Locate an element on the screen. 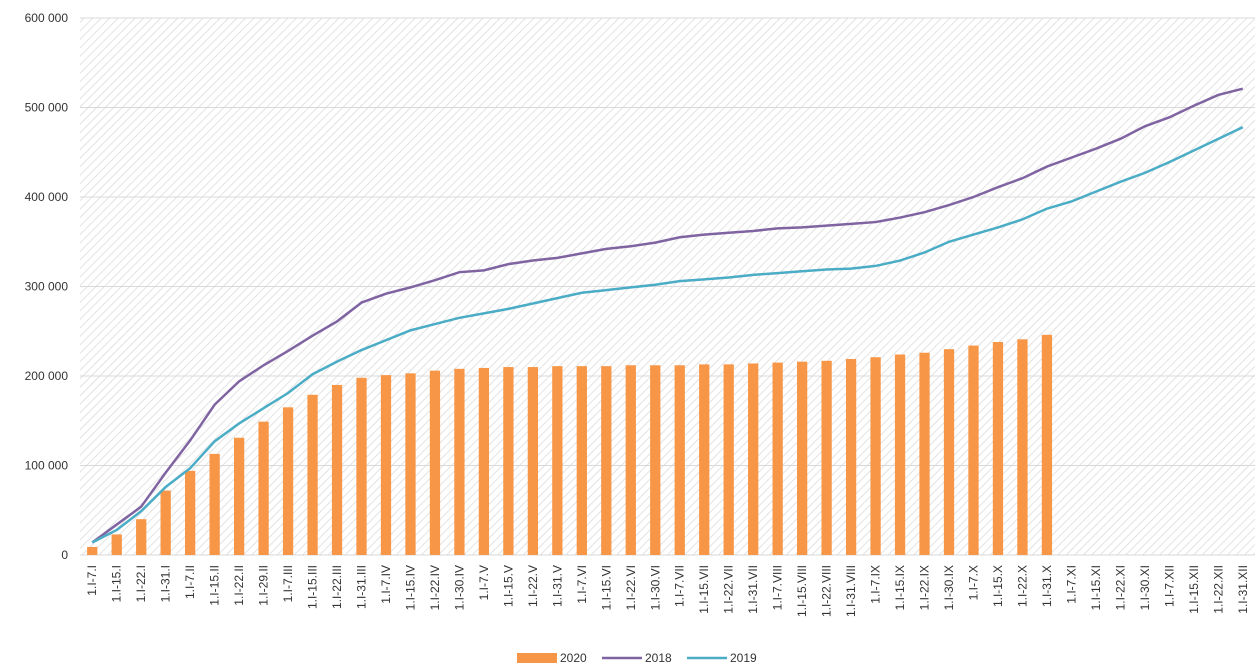 This screenshot has width=1259, height=672. y-tick-label: 0 is located at coordinates (64, 555).